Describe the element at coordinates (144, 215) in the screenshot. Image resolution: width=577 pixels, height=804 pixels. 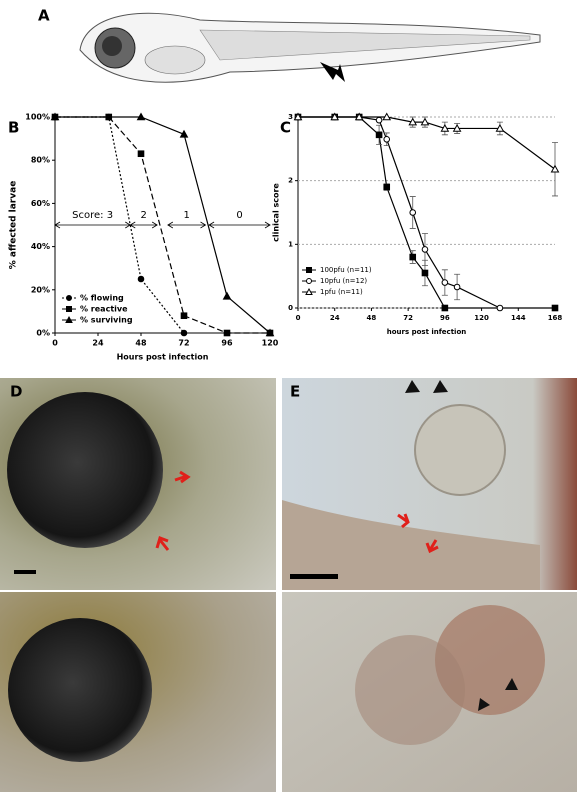
I see `annotation: 2` at that location.